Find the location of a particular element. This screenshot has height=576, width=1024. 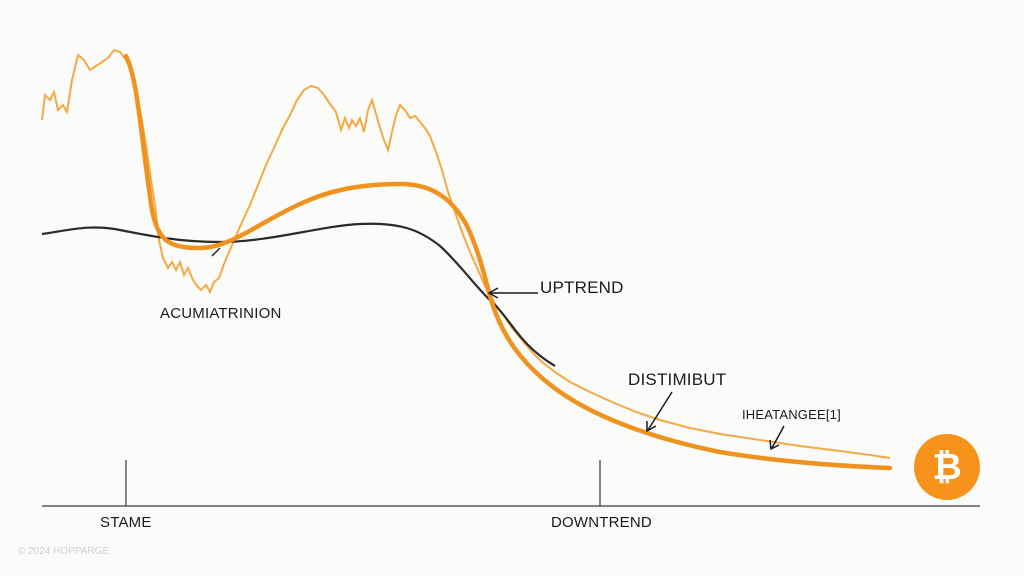

bitcoin-icon: ₿ is located at coordinates (947, 467).